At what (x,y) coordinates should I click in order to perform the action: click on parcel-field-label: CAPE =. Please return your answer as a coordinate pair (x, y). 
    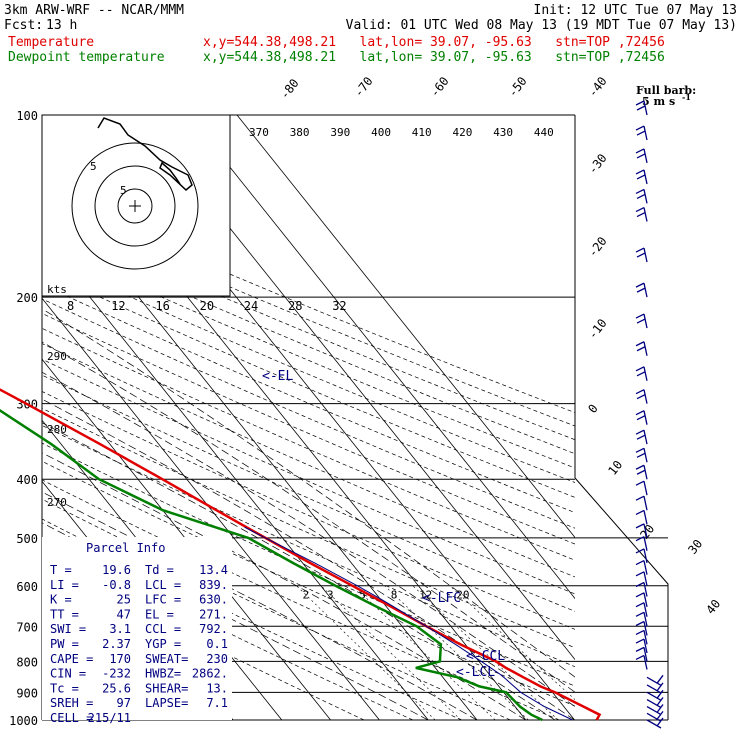
    Looking at the image, I should click on (71, 659).